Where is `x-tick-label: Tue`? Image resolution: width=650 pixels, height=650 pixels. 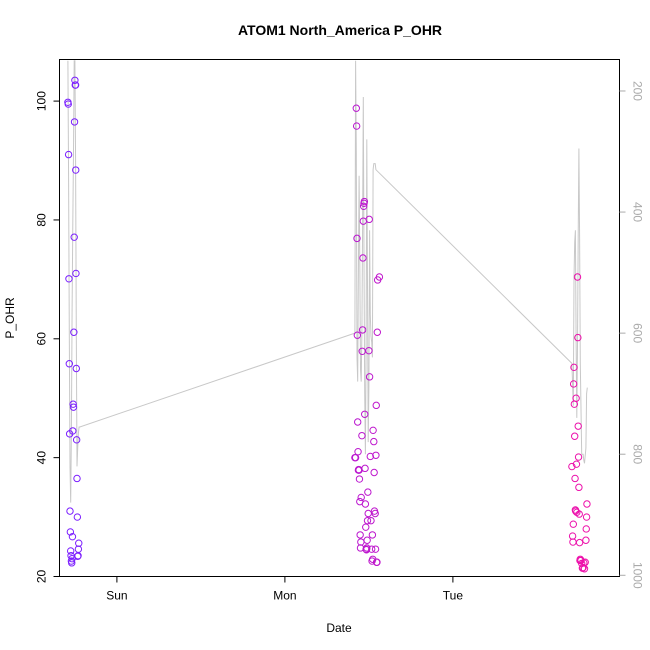 x-tick-label: Tue is located at coordinates (453, 596).